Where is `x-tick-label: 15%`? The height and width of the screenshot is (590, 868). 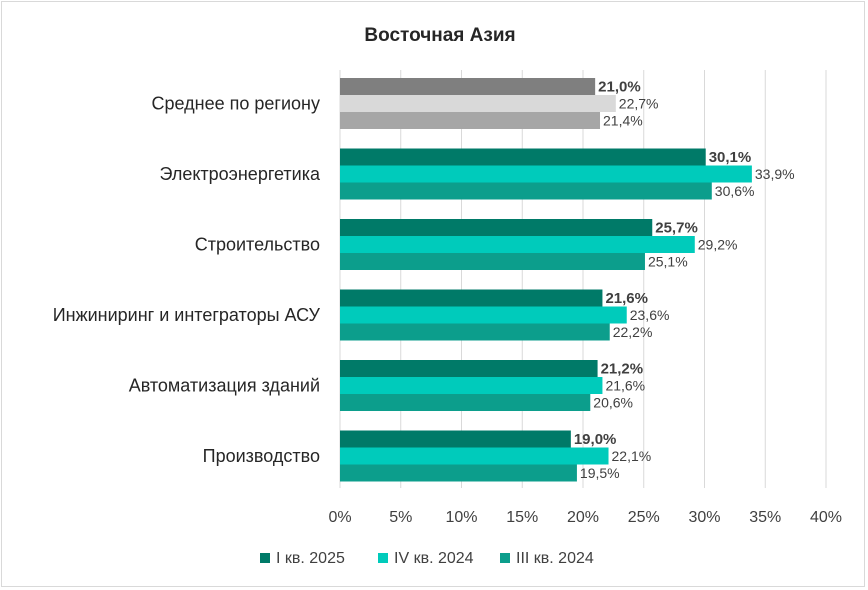 x-tick-label: 15% is located at coordinates (522, 517).